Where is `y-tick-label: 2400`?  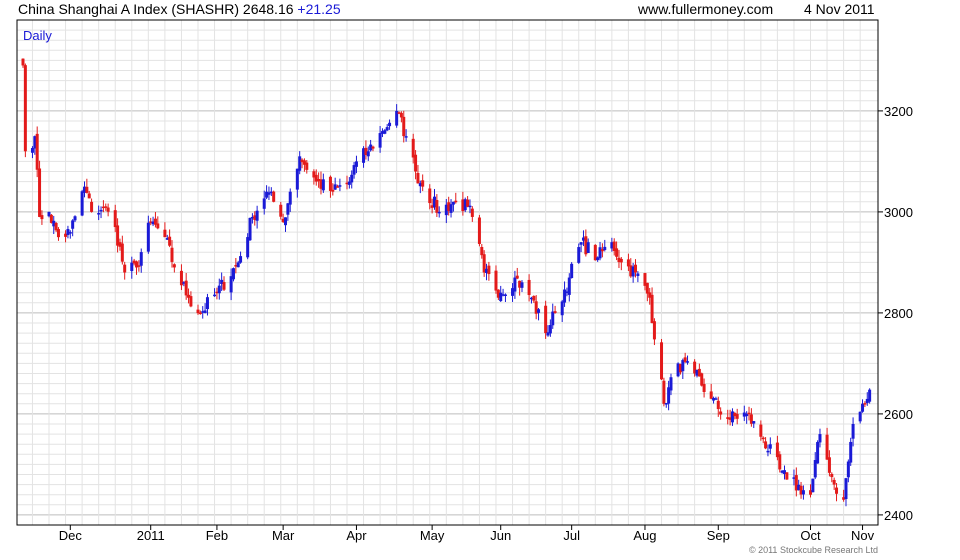
y-tick-label: 2400 is located at coordinates (898, 515).